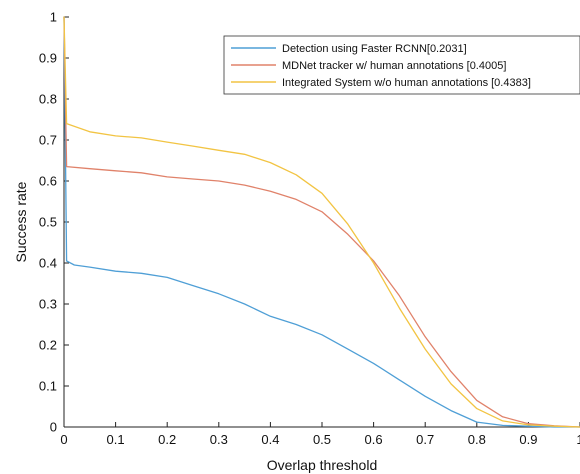 This screenshot has height=474, width=580. What do you see at coordinates (48, 99) in the screenshot?
I see `y-tick-label: 0.8` at bounding box center [48, 99].